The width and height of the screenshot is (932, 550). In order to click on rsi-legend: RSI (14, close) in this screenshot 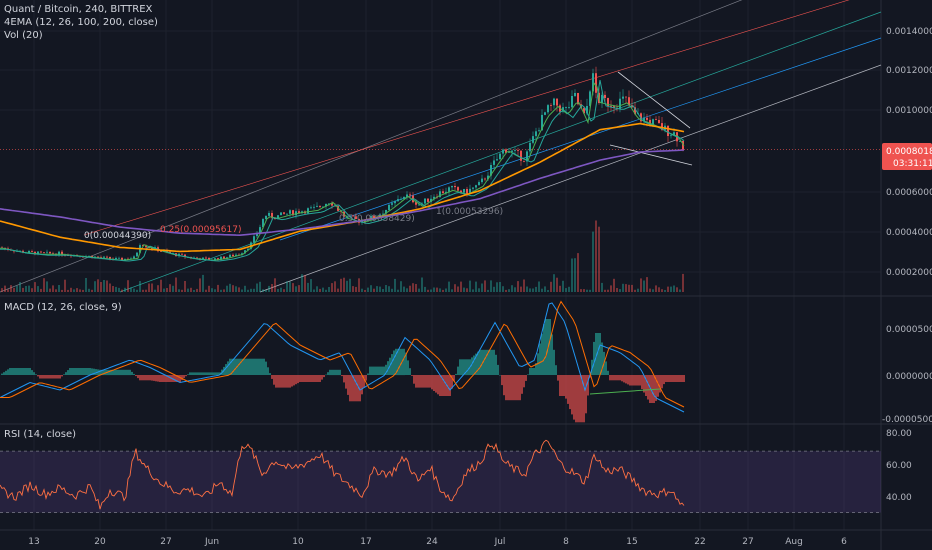, I will do `click(40, 434)`.